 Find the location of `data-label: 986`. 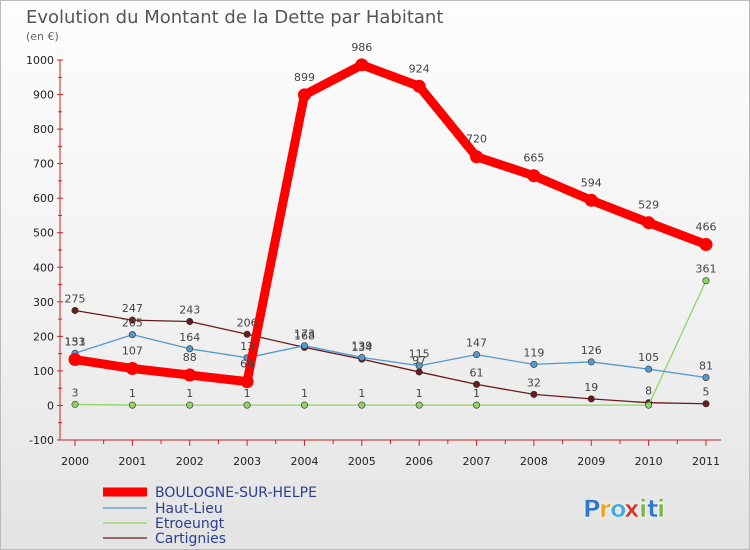

data-label: 986 is located at coordinates (361, 47).